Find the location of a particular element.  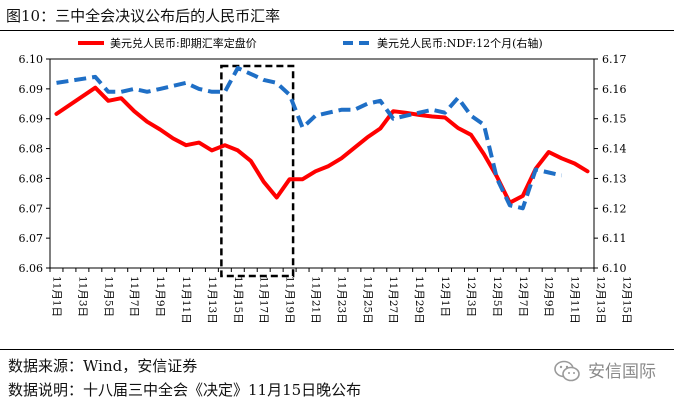

x-axis-tick-label: 12月15日 is located at coordinates (626, 300).